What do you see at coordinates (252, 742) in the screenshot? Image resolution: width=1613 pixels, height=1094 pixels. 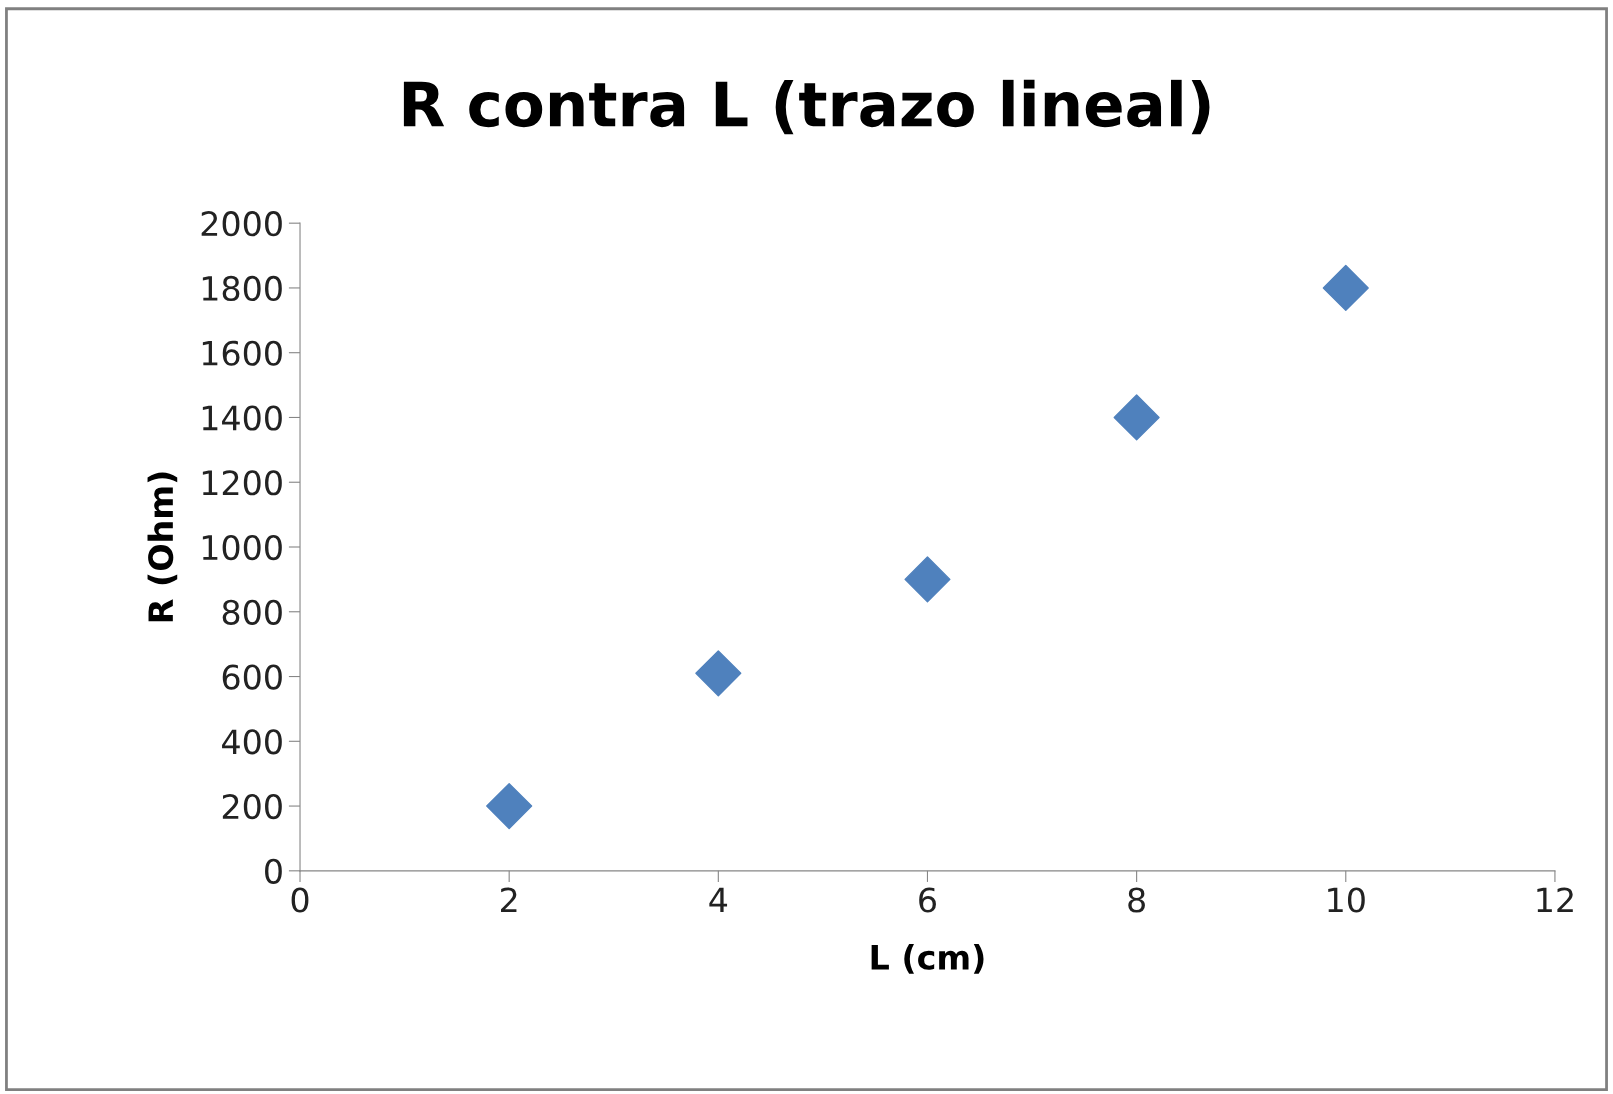 I see `y-tick-label: 400` at bounding box center [252, 742].